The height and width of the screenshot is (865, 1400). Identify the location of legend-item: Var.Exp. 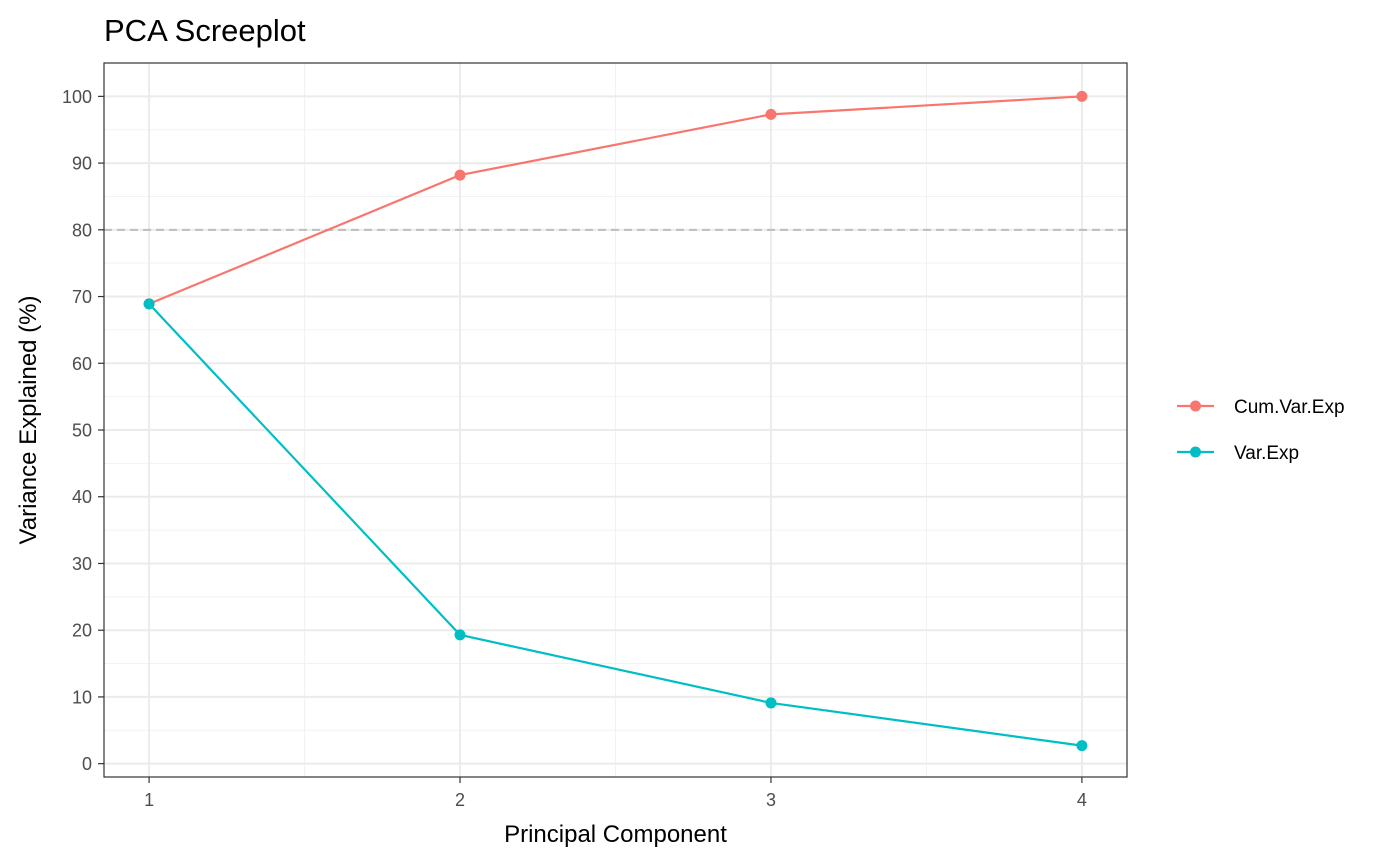
(1238, 453).